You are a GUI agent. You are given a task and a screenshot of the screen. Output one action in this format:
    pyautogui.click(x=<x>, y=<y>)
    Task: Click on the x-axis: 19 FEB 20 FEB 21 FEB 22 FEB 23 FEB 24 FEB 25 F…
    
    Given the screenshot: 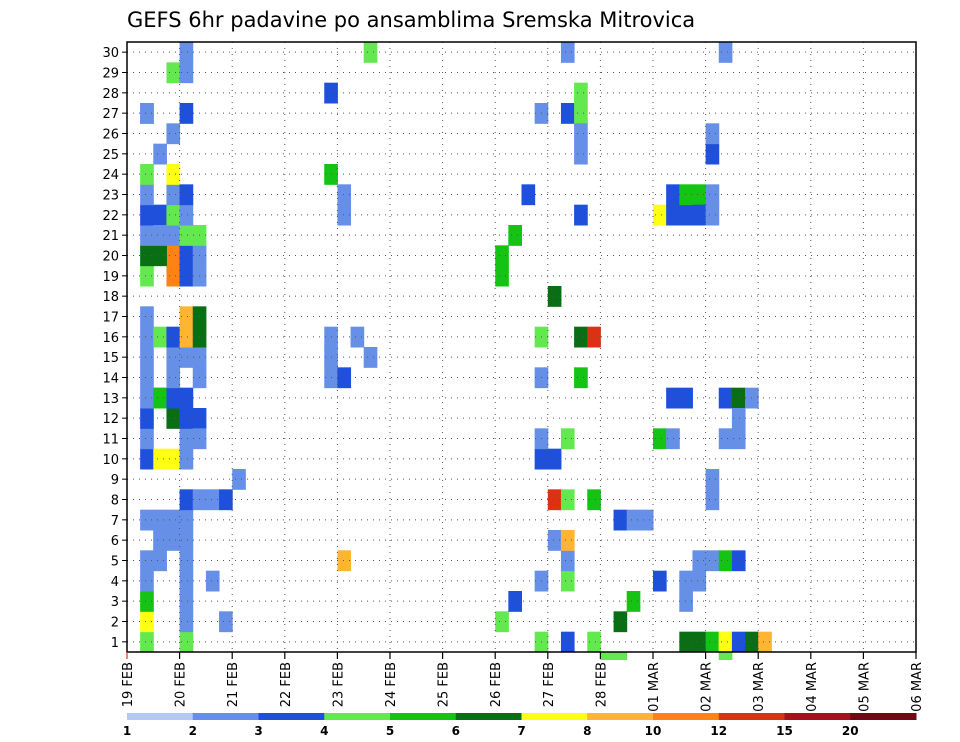 What is the action you would take?
    pyautogui.click(x=523, y=682)
    